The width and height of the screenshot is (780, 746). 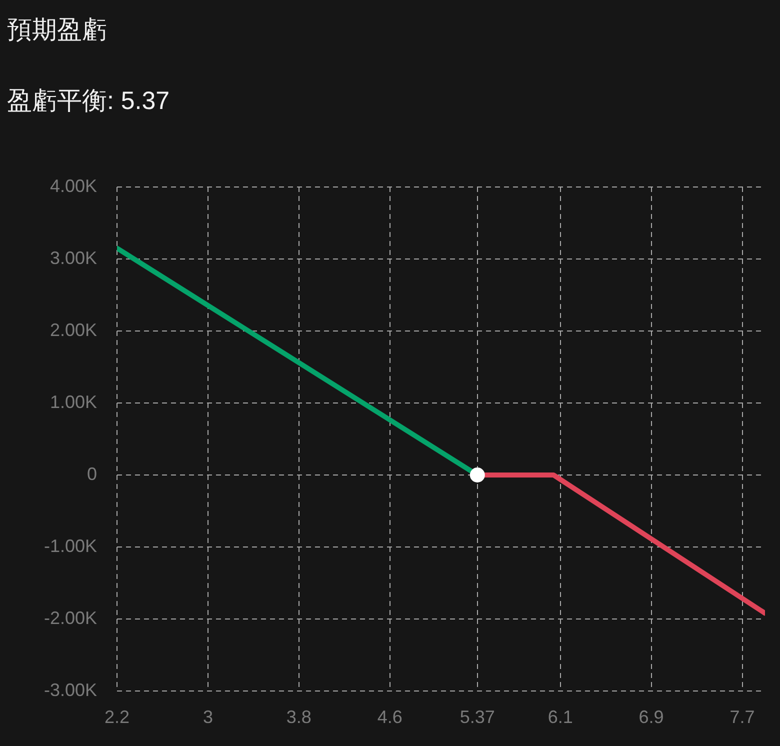 What do you see at coordinates (70, 690) in the screenshot?
I see `y-tick-label: -3.00K` at bounding box center [70, 690].